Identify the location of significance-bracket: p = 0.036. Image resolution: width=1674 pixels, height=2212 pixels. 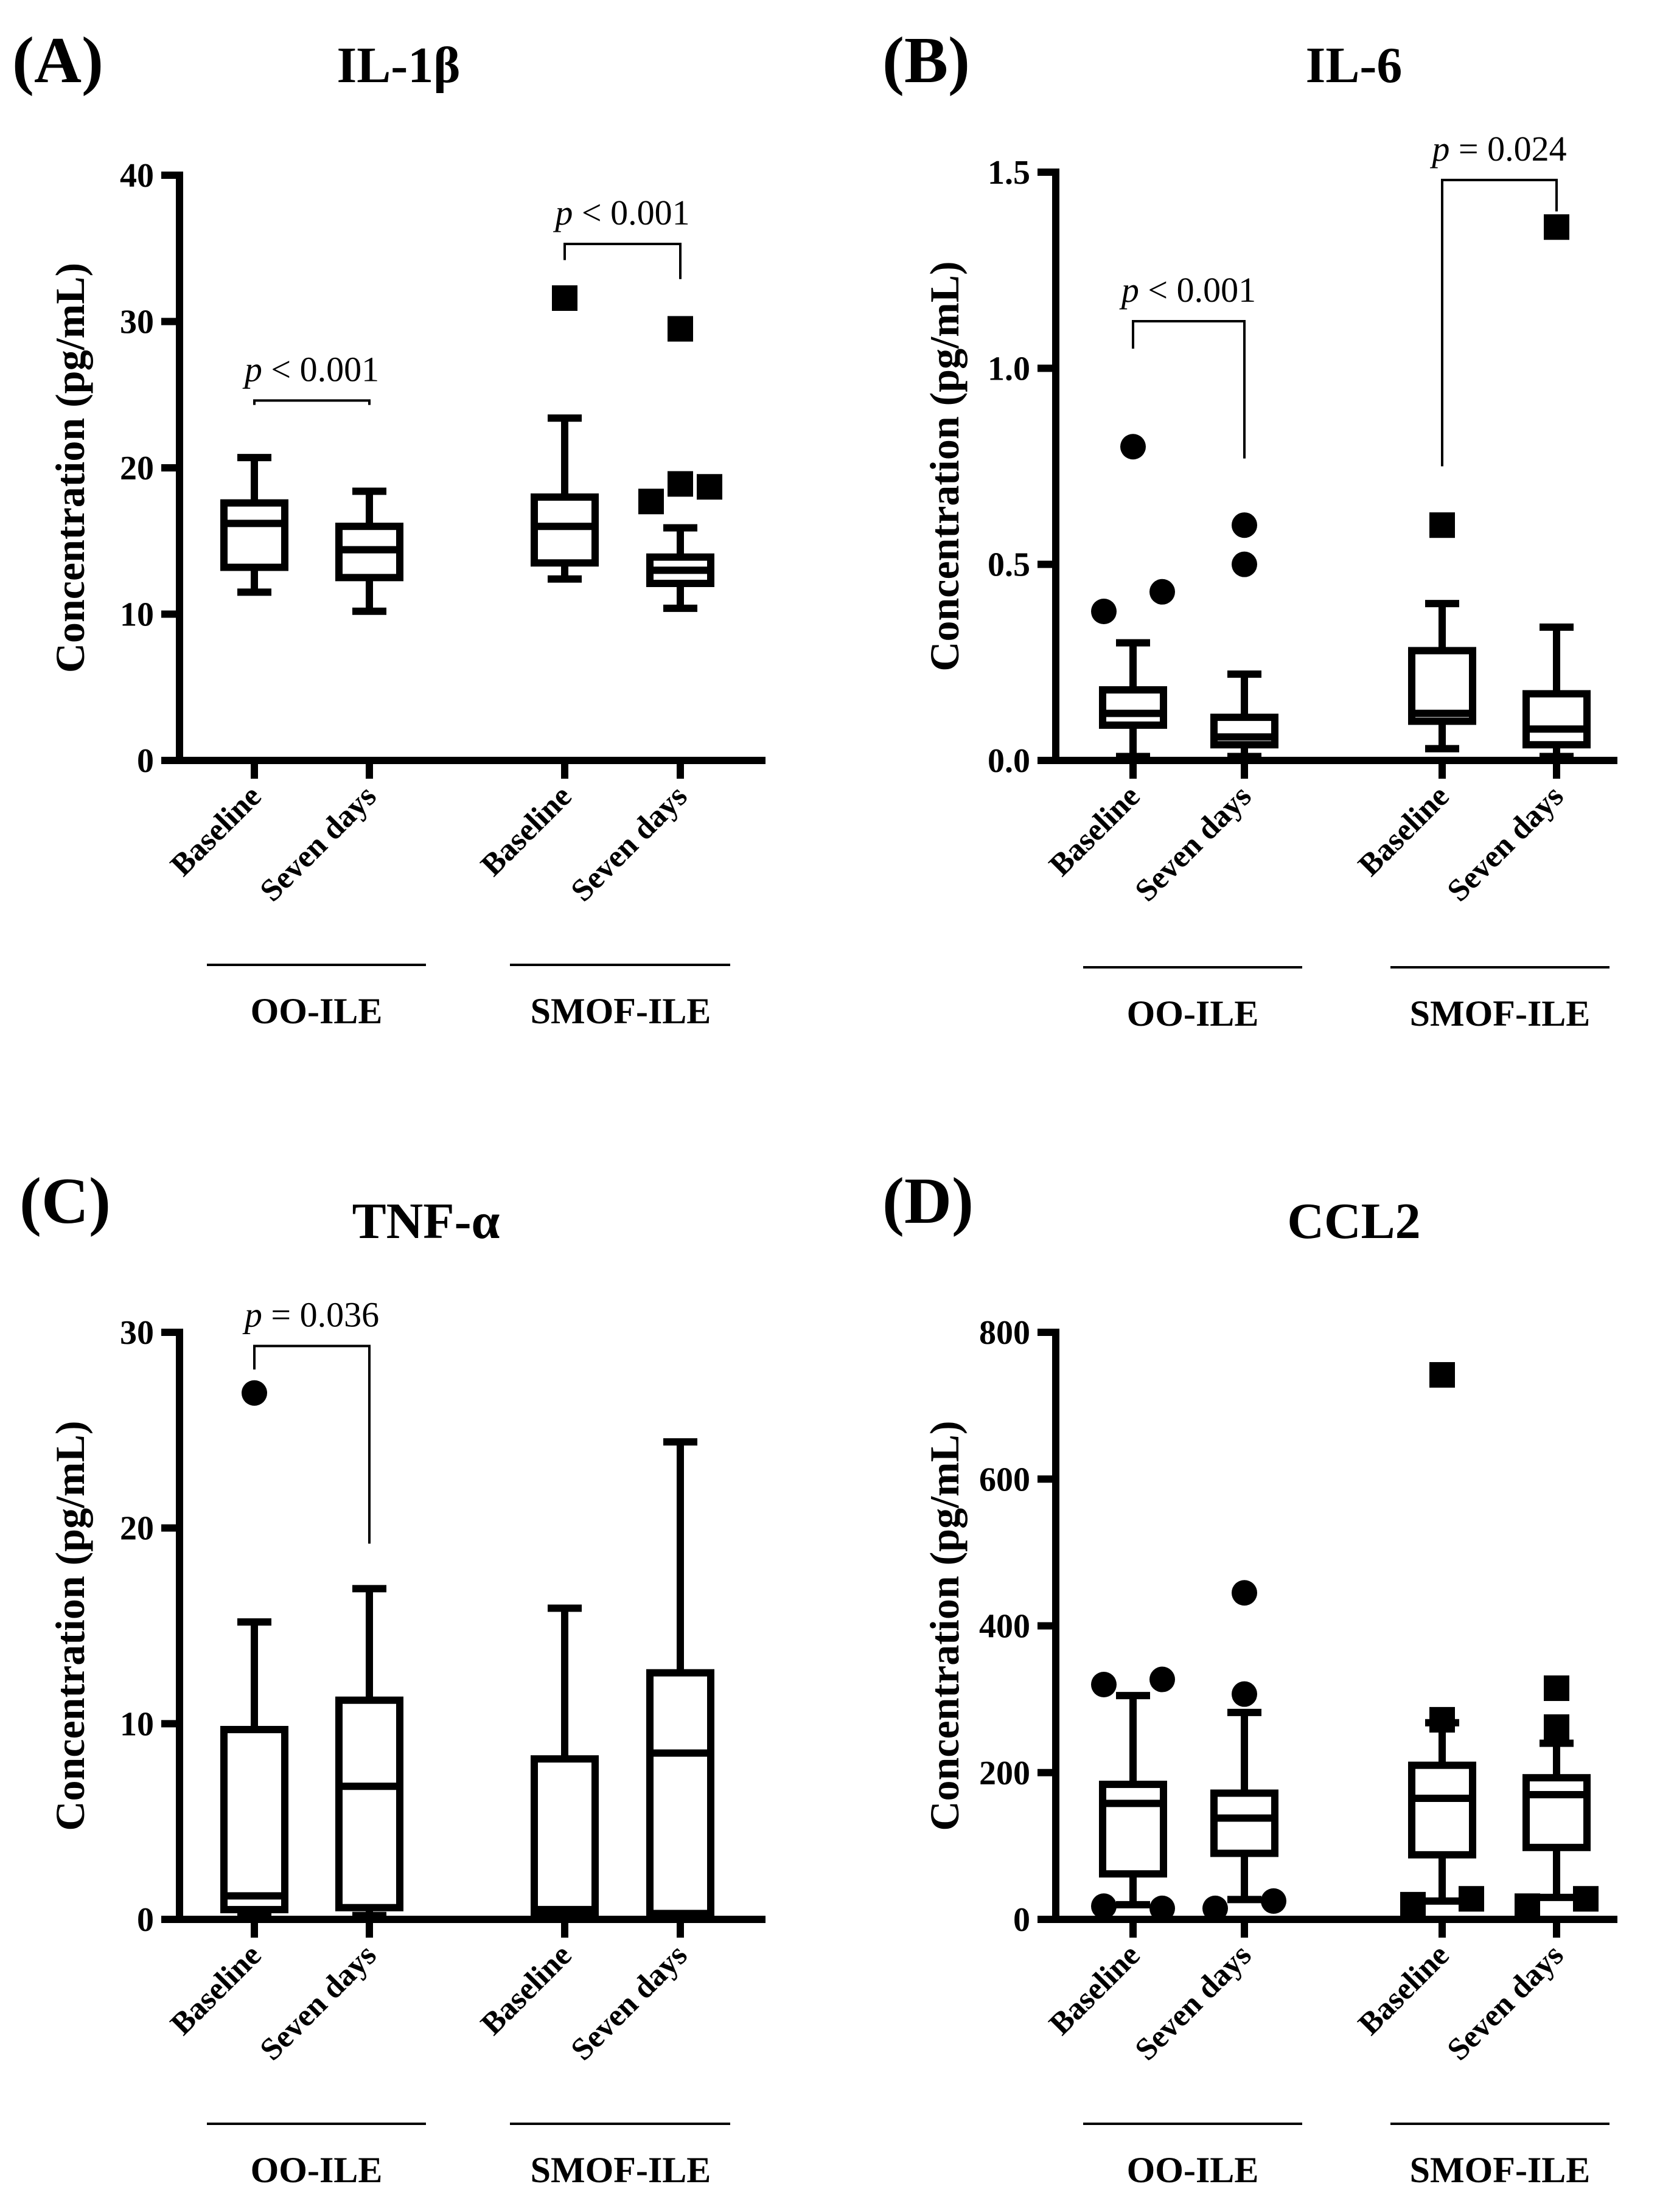
(310, 1419).